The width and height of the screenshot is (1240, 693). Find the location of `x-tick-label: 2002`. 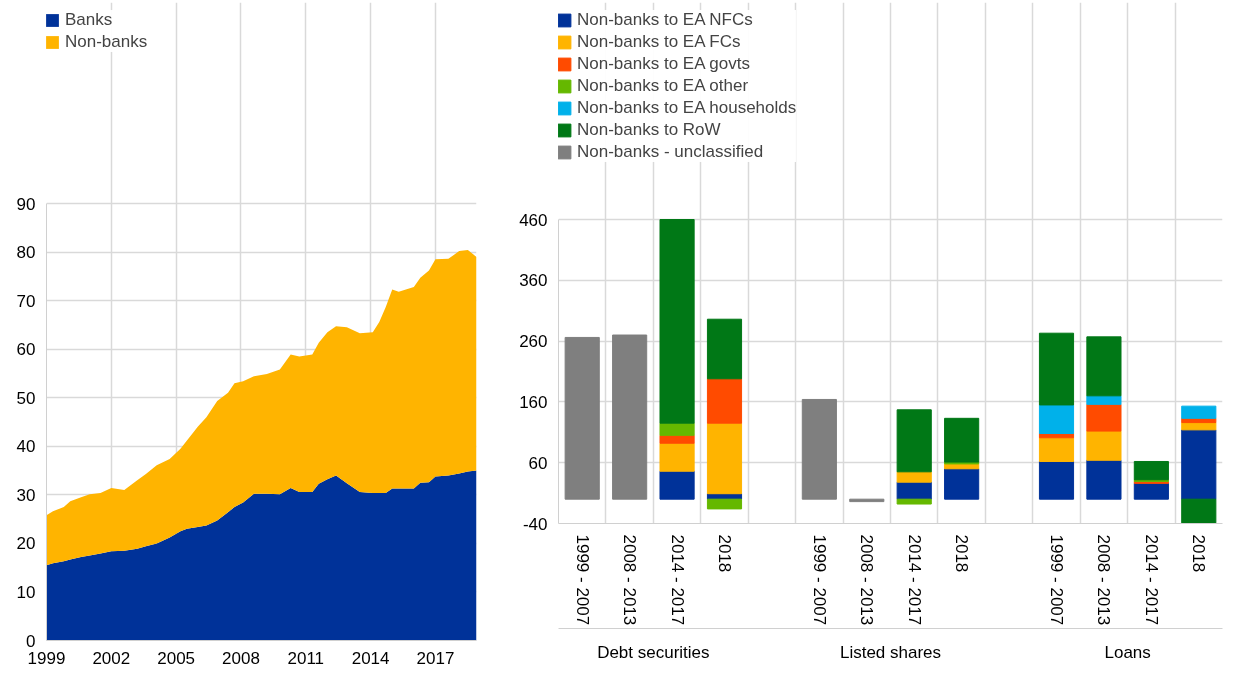

x-tick-label: 2002 is located at coordinates (111, 658).